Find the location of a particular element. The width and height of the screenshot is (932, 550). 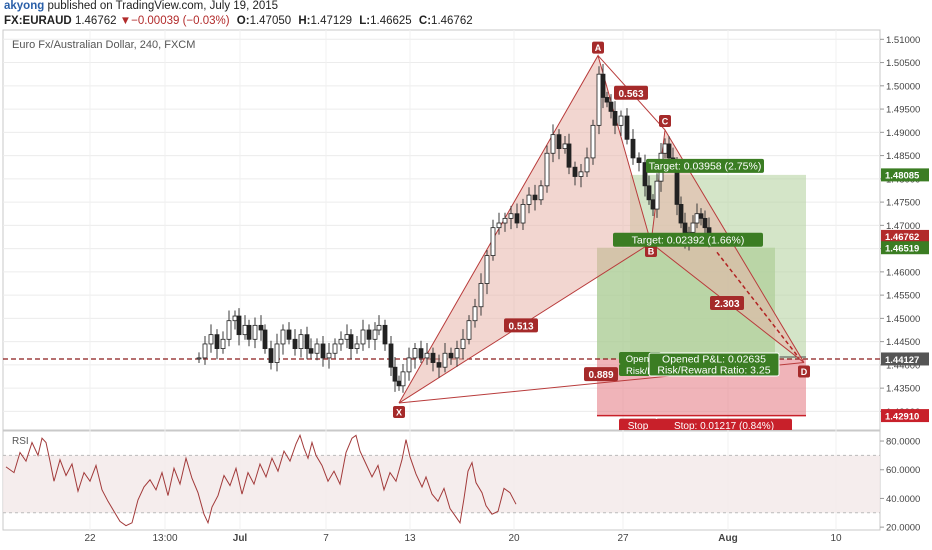

point-label: X is located at coordinates (399, 413).